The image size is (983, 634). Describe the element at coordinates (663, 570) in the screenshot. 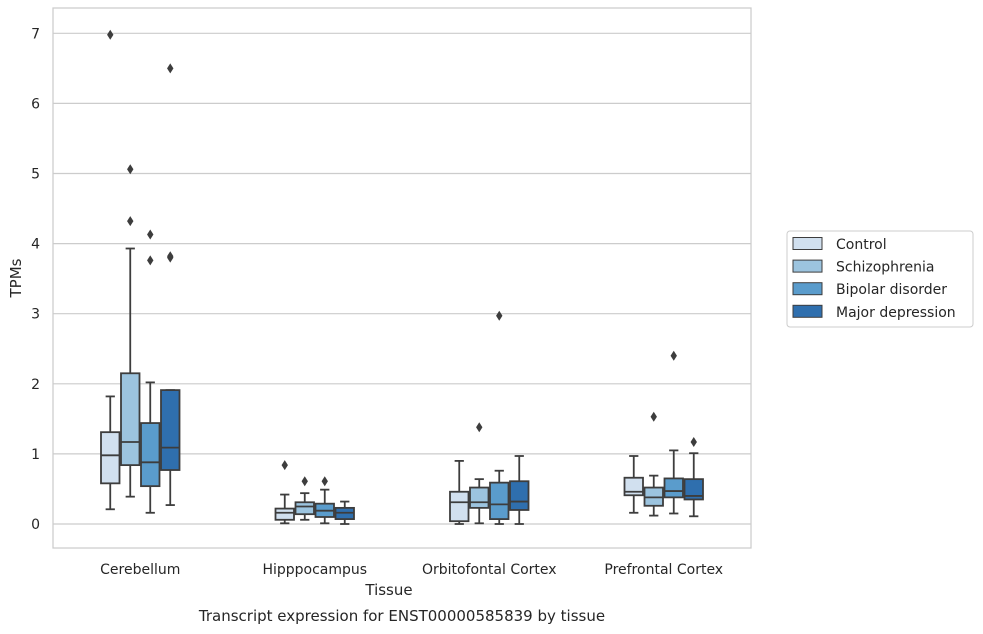

I see `x-tick-label-4: Prefrontal Cortex` at that location.